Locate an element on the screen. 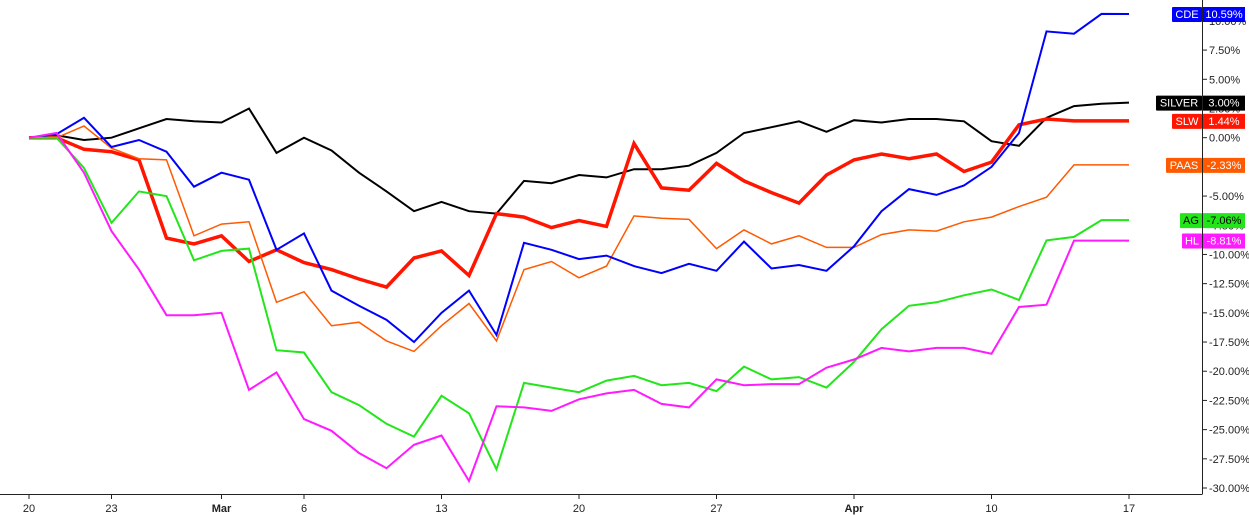 The image size is (1249, 515). series-name-text: AG is located at coordinates (1191, 221).